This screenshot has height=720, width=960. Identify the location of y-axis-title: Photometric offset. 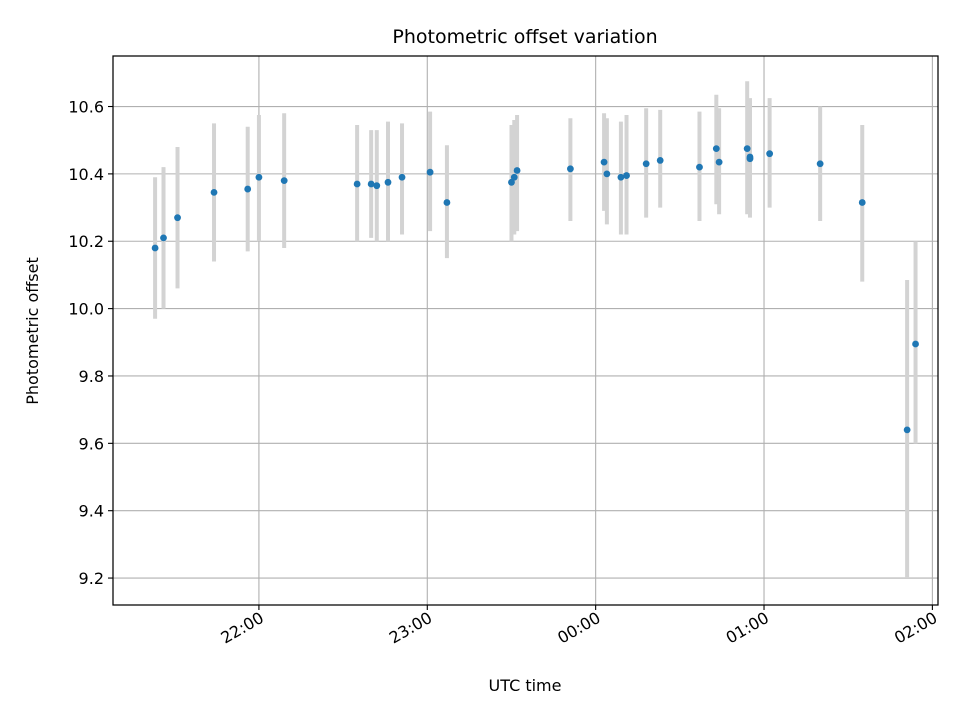
(32, 331).